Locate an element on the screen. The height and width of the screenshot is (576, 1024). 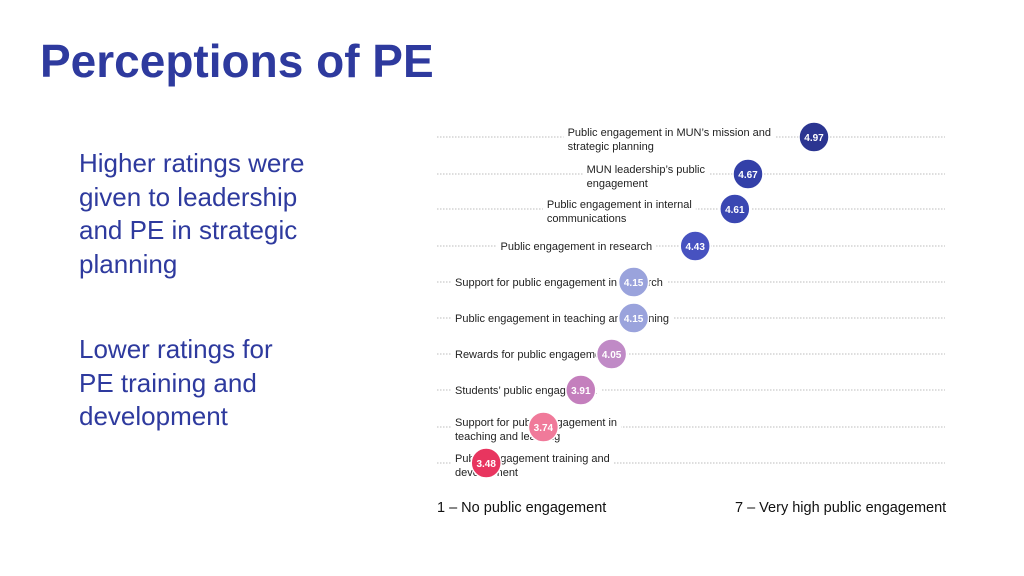
axis-max-label: 7 – Very high public engagement is located at coordinates (841, 508).